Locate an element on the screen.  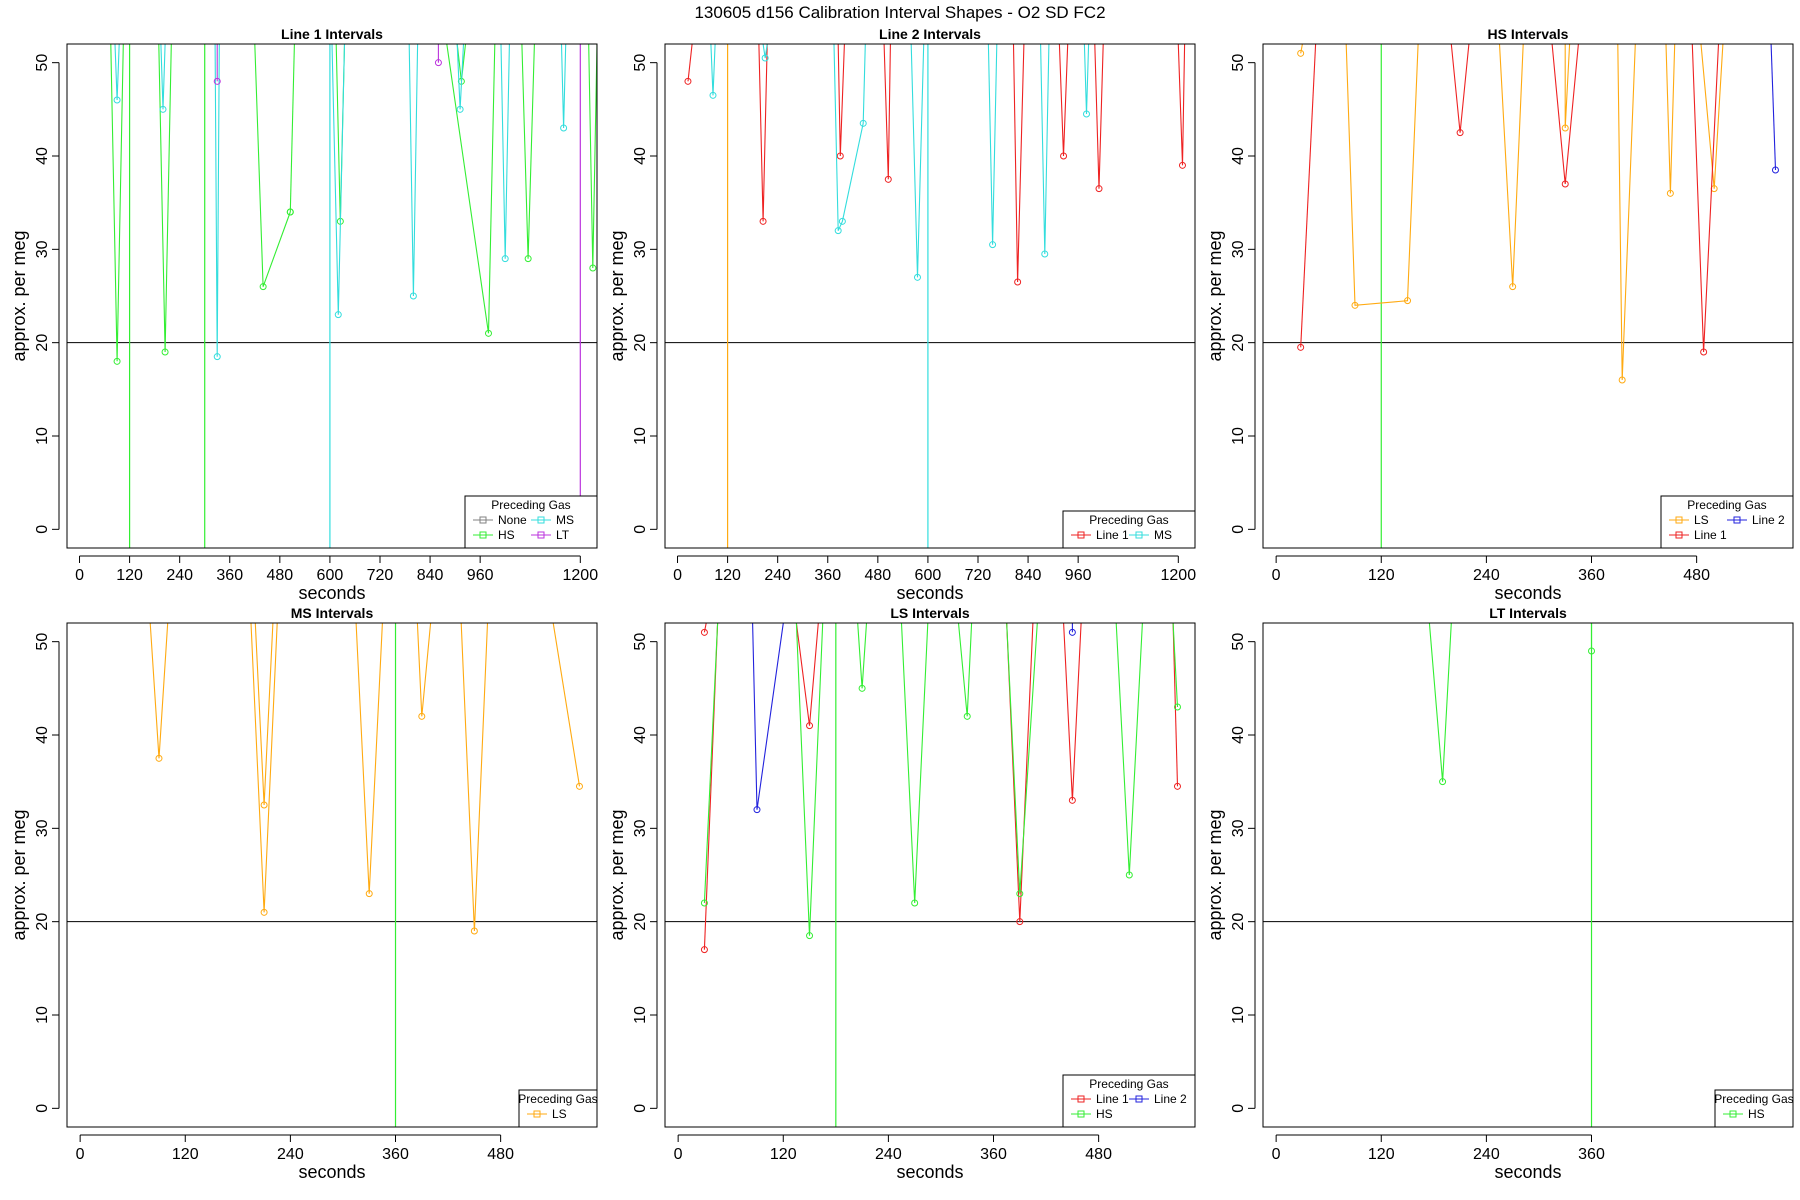
plot-frame is located at coordinates (930, 875).